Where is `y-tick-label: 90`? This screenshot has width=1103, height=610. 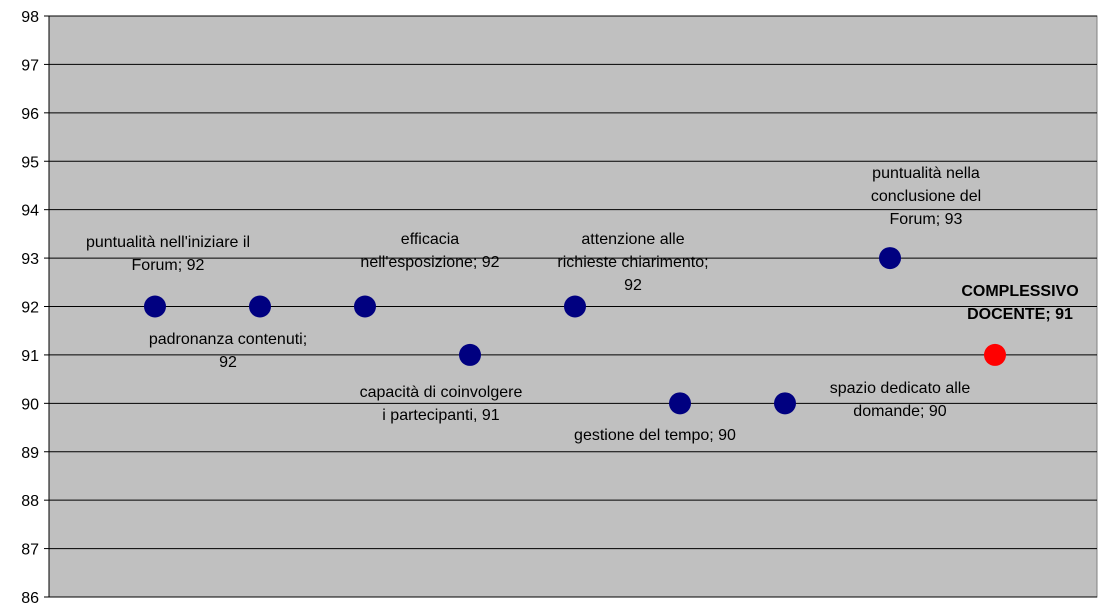
y-tick-label: 90 is located at coordinates (30, 404).